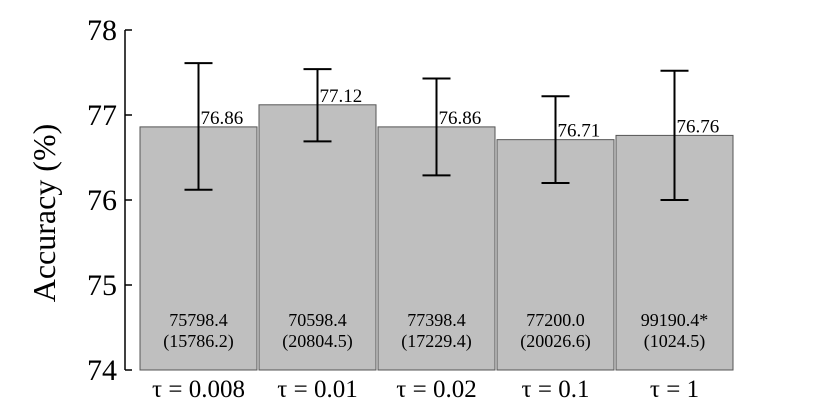  What do you see at coordinates (674, 389) in the screenshot?
I see `x-tick-label: τ = 1` at bounding box center [674, 389].